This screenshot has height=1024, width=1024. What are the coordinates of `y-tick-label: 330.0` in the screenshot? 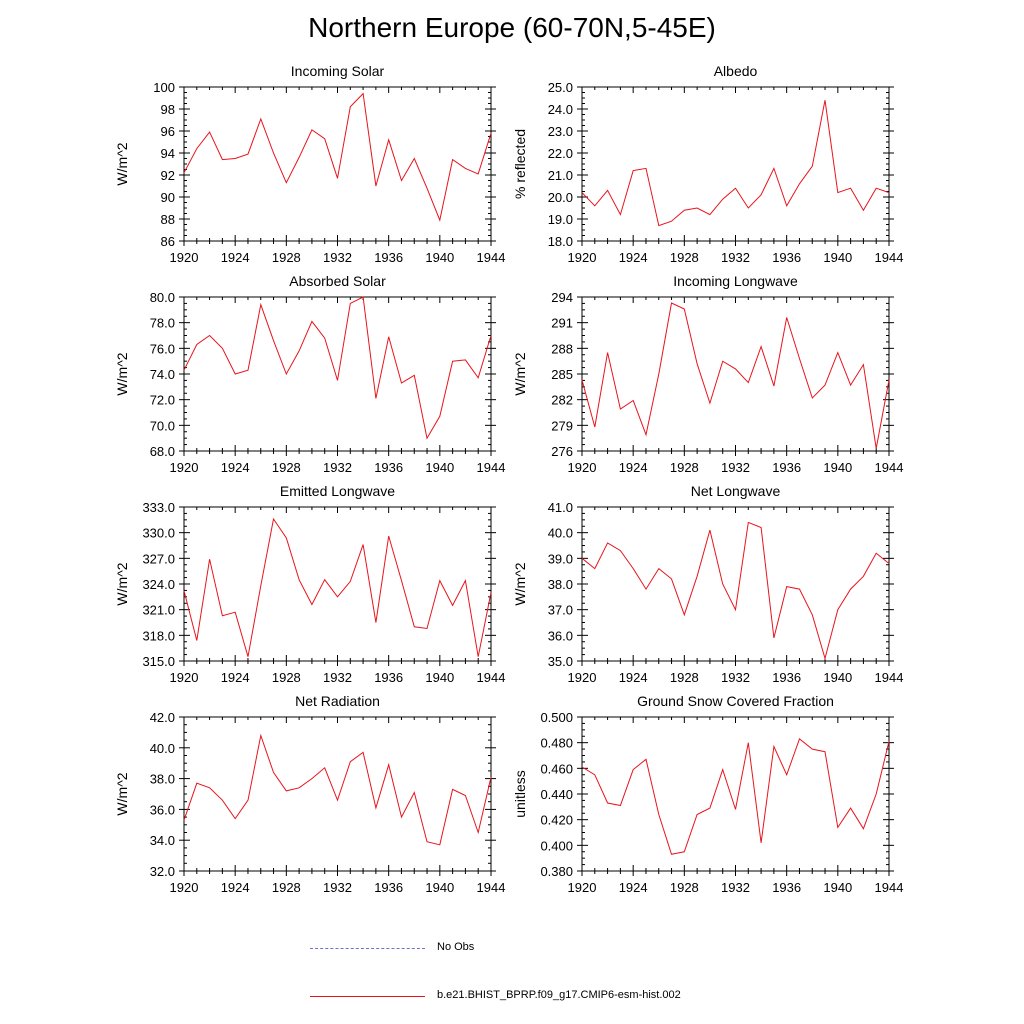 It's located at (158, 533).